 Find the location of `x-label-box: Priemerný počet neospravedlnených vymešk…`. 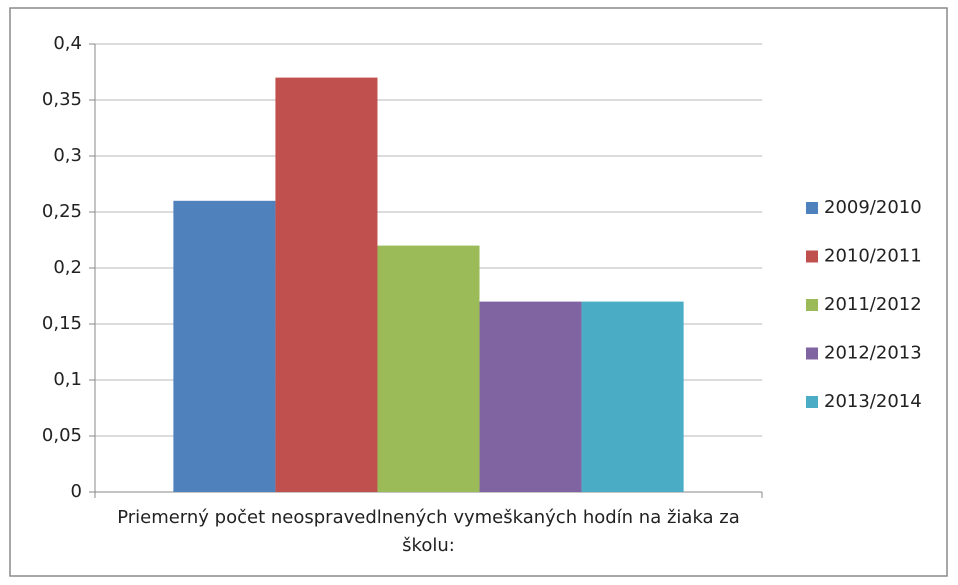

x-label-box: Priemerný počet neospravedlnených vymešk… is located at coordinates (428, 531).